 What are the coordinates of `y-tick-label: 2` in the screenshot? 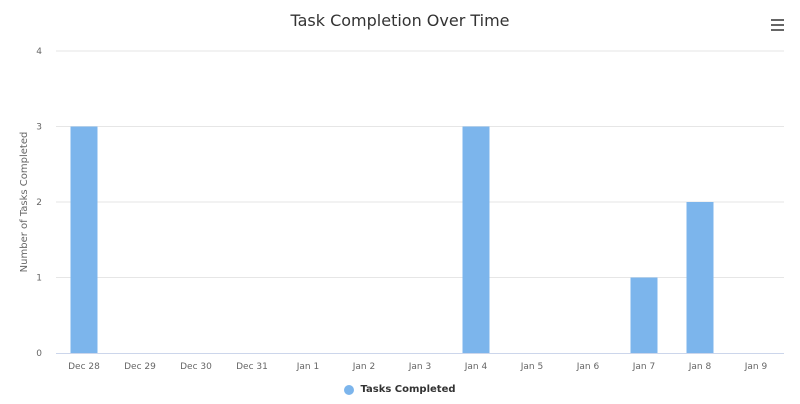 It's located at (39, 203).